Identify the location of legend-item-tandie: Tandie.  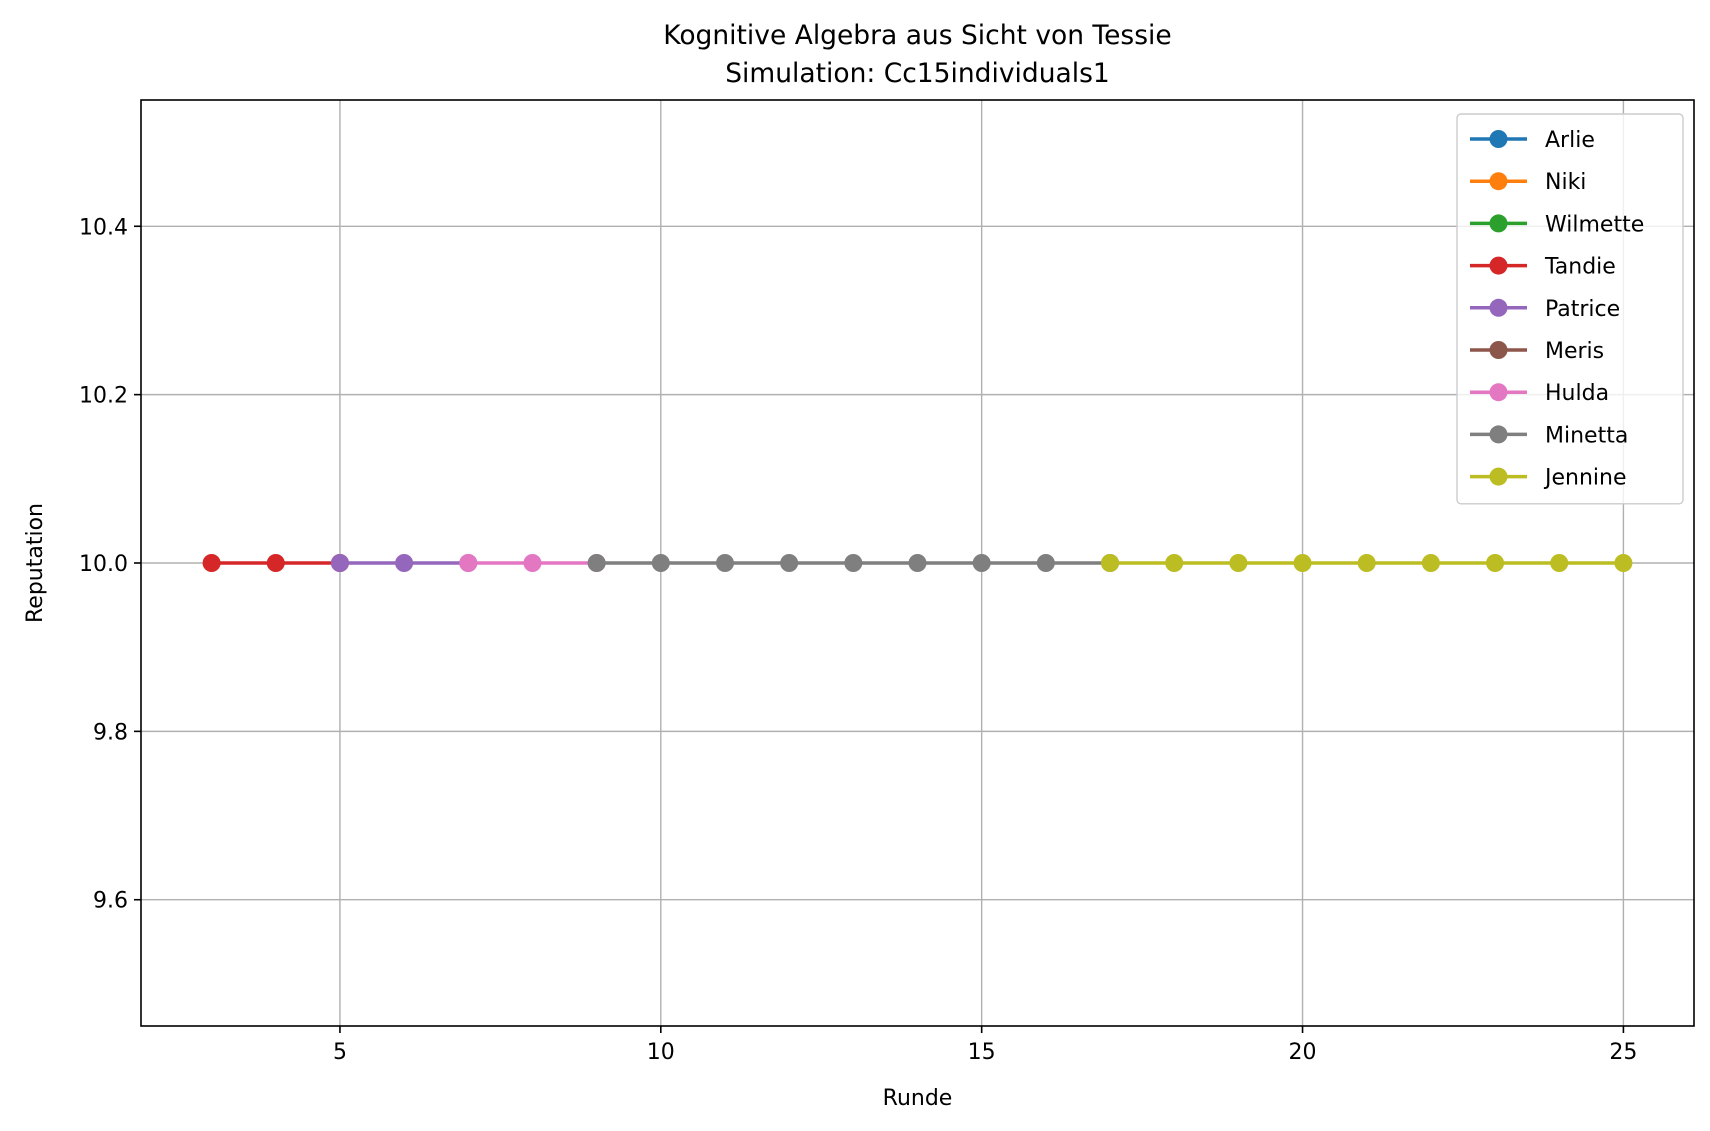
(1543, 267).